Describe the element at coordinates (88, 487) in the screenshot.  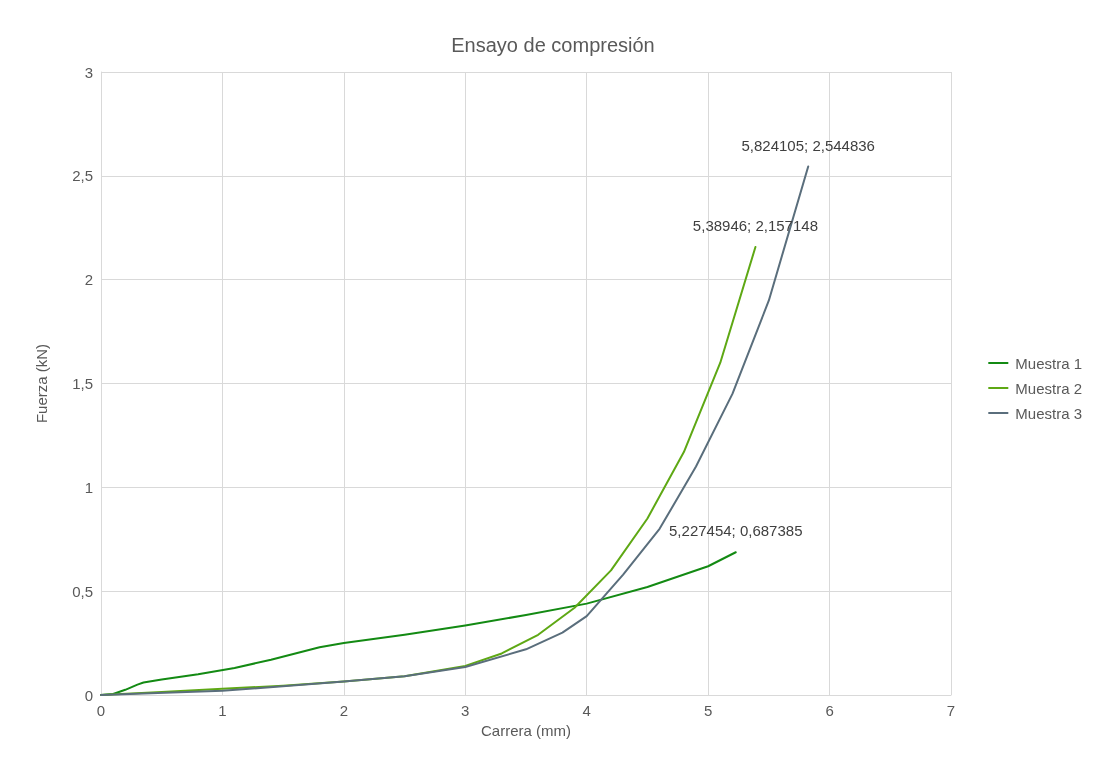
I see `y-tick-label: 1` at that location.